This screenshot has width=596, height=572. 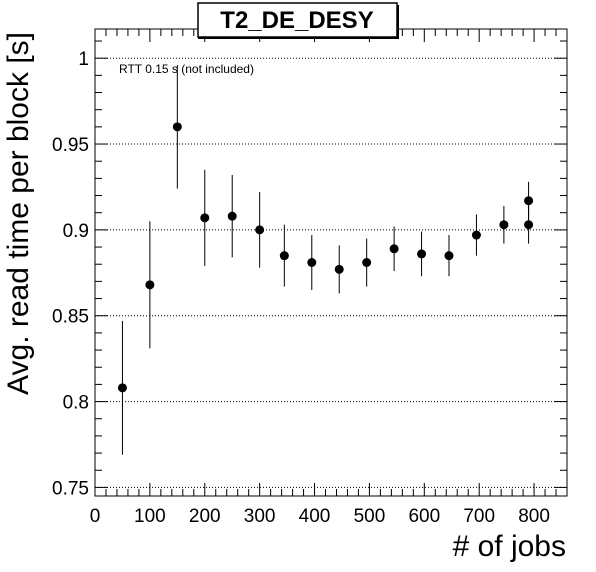 What do you see at coordinates (479, 516) in the screenshot?
I see `x-tick-label: 700` at bounding box center [479, 516].